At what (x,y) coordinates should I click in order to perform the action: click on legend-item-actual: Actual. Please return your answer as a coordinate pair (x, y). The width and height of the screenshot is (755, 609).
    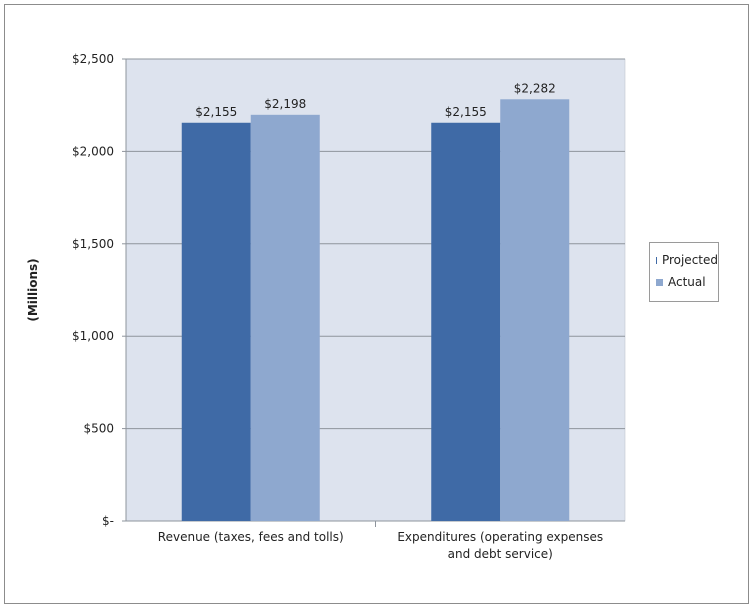
    Looking at the image, I should click on (687, 282).